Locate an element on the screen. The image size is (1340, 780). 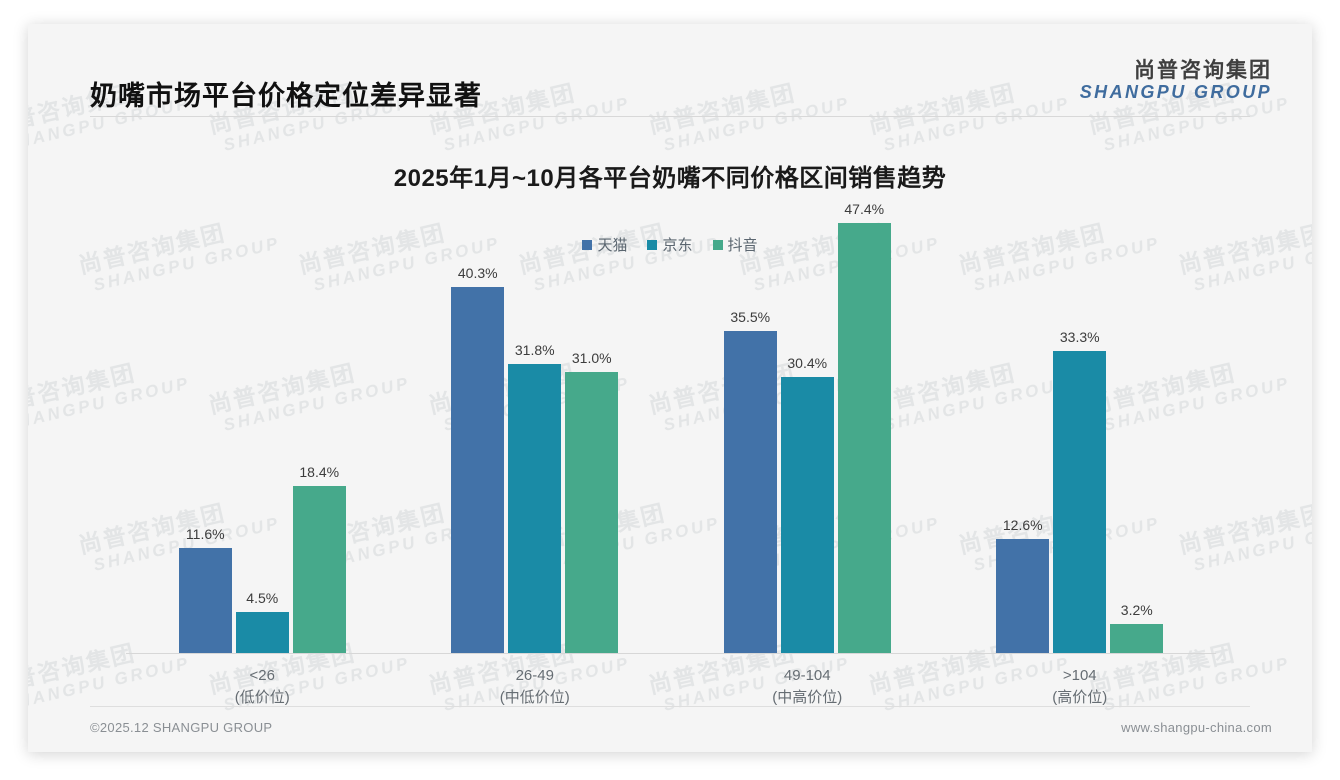
brand-name-en: SHANGPU GROUP is located at coordinates (1175, 91).